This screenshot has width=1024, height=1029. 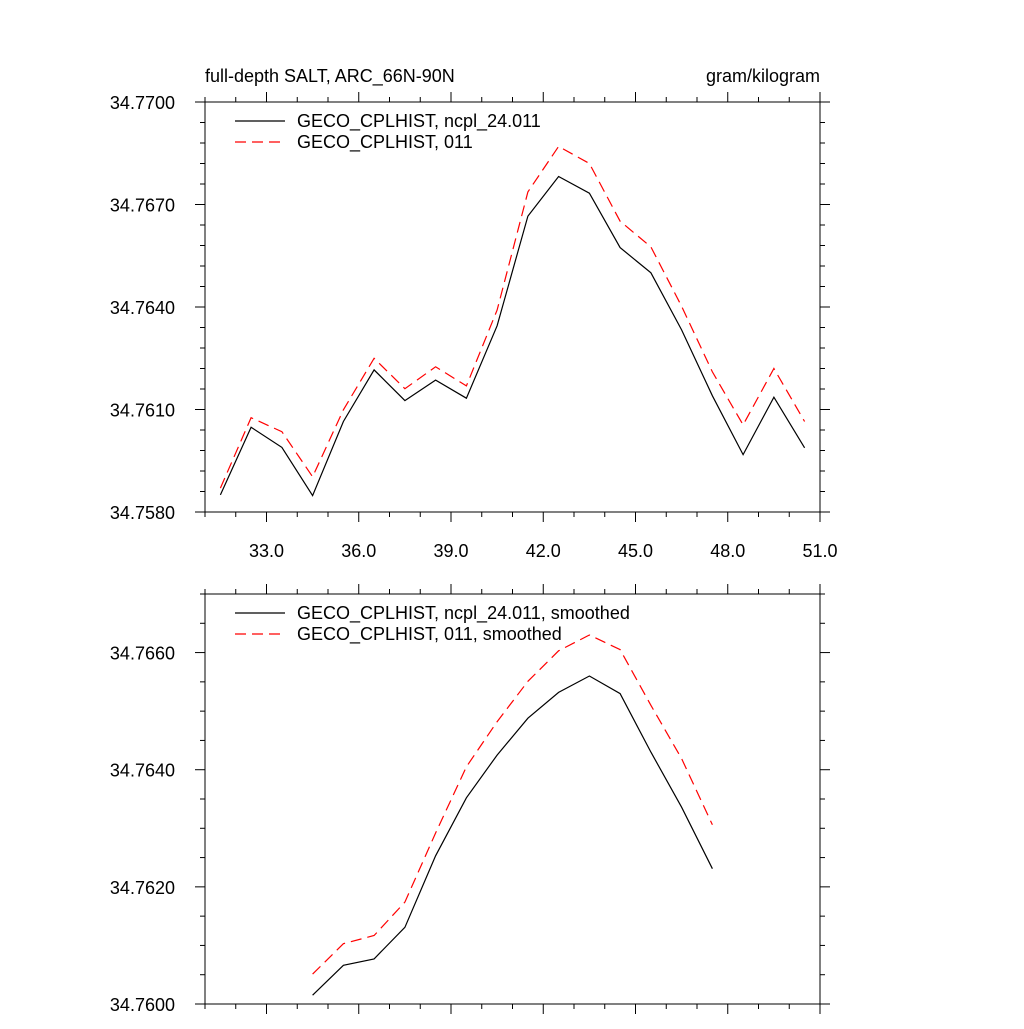 I want to click on x-tick-label: 51.0, so click(x=819, y=551).